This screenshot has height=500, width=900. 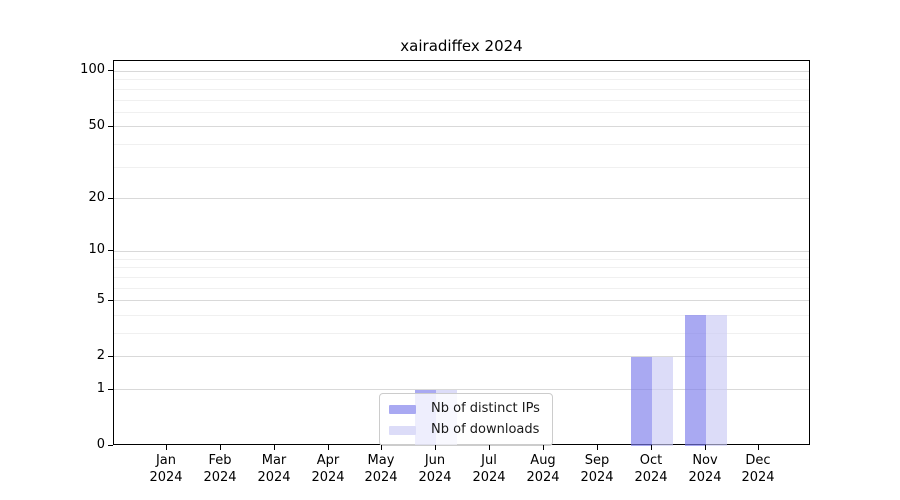 What do you see at coordinates (274, 469) in the screenshot?
I see `x-tick-label-mar: Mar 2024` at bounding box center [274, 469].